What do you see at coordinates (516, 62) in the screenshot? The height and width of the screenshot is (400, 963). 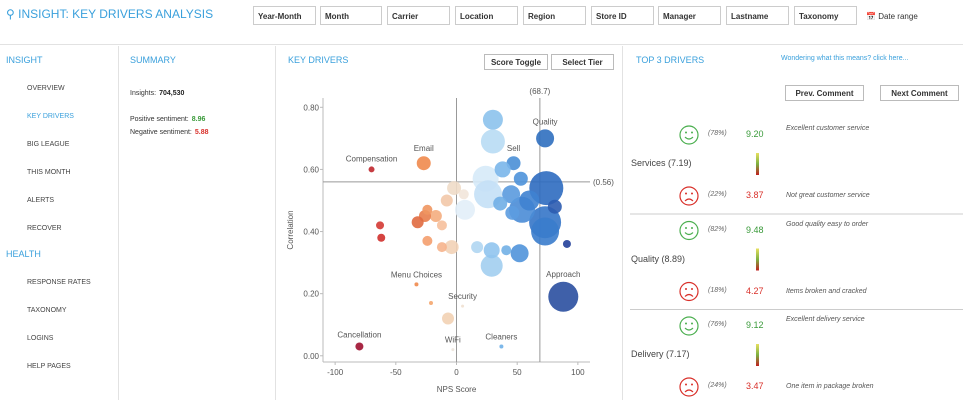 I see `toggle-button: Score Toggle` at bounding box center [516, 62].